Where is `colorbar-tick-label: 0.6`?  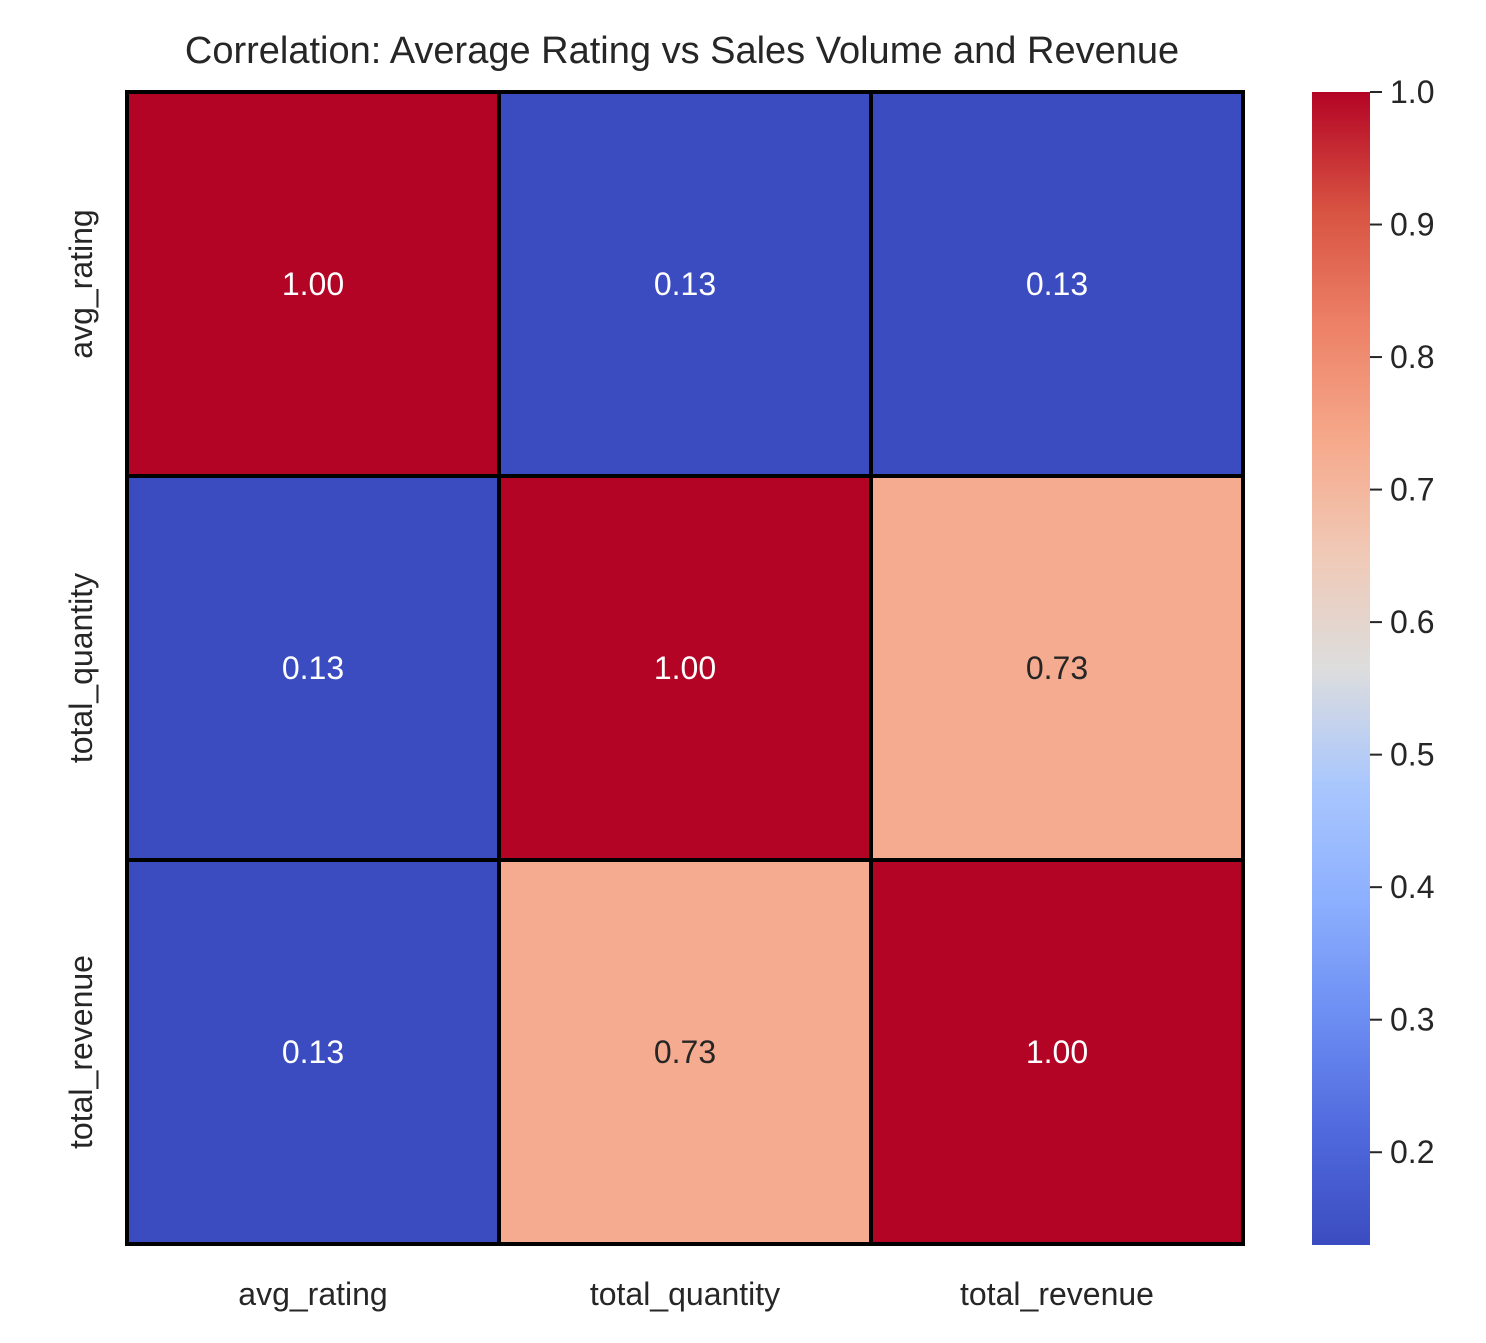 colorbar-tick-label: 0.6 is located at coordinates (1412, 622).